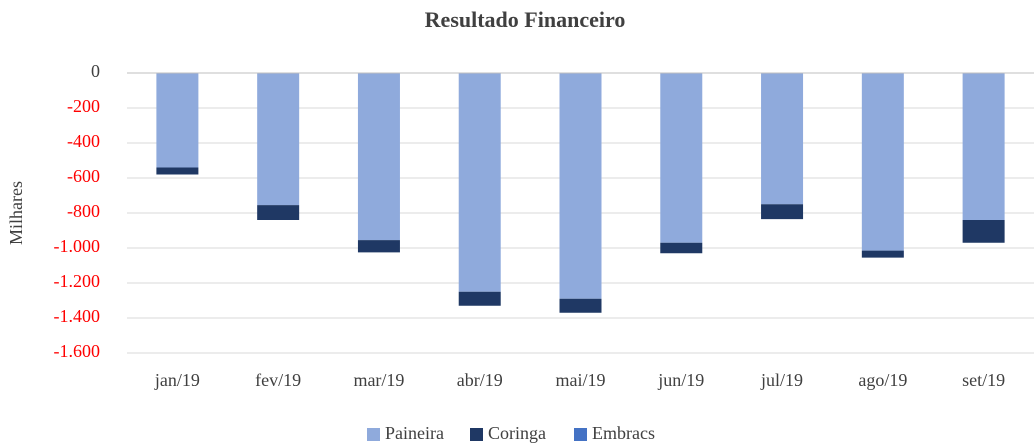 This screenshot has height=445, width=1036. I want to click on chart-title: Resultado Financeiro, so click(525, 19).